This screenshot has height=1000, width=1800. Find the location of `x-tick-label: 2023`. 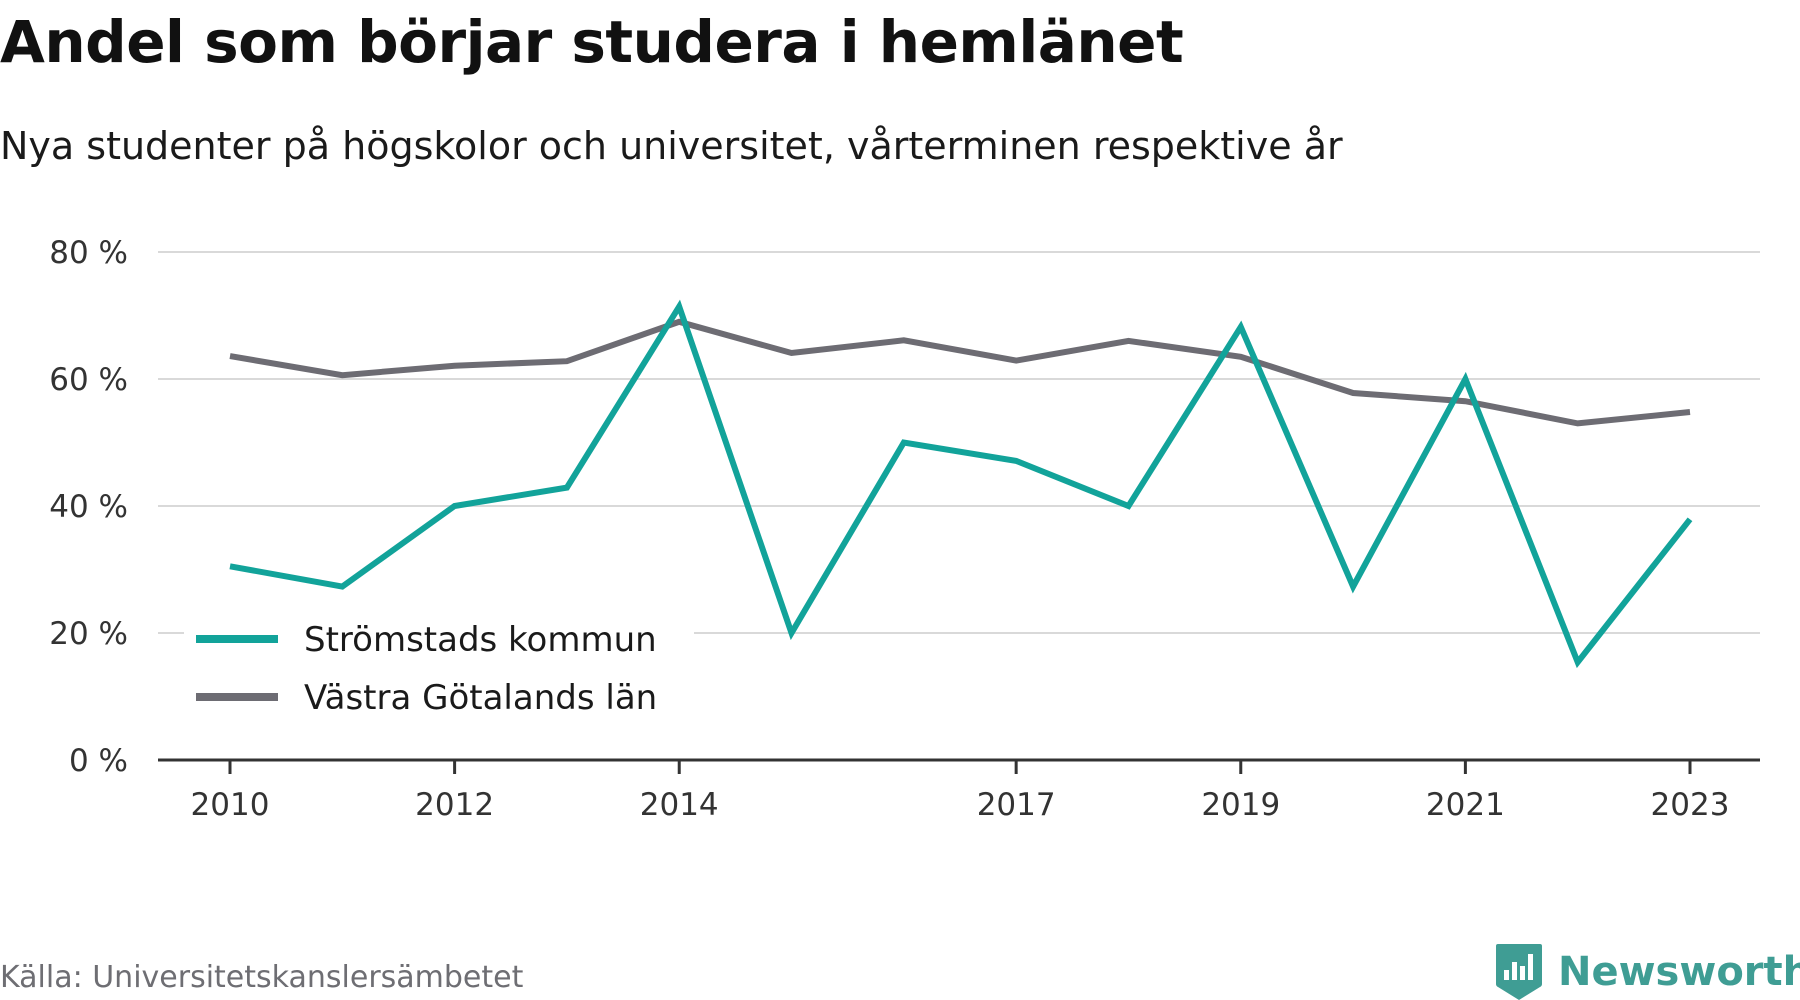

x-tick-label: 2023 is located at coordinates (1690, 805).